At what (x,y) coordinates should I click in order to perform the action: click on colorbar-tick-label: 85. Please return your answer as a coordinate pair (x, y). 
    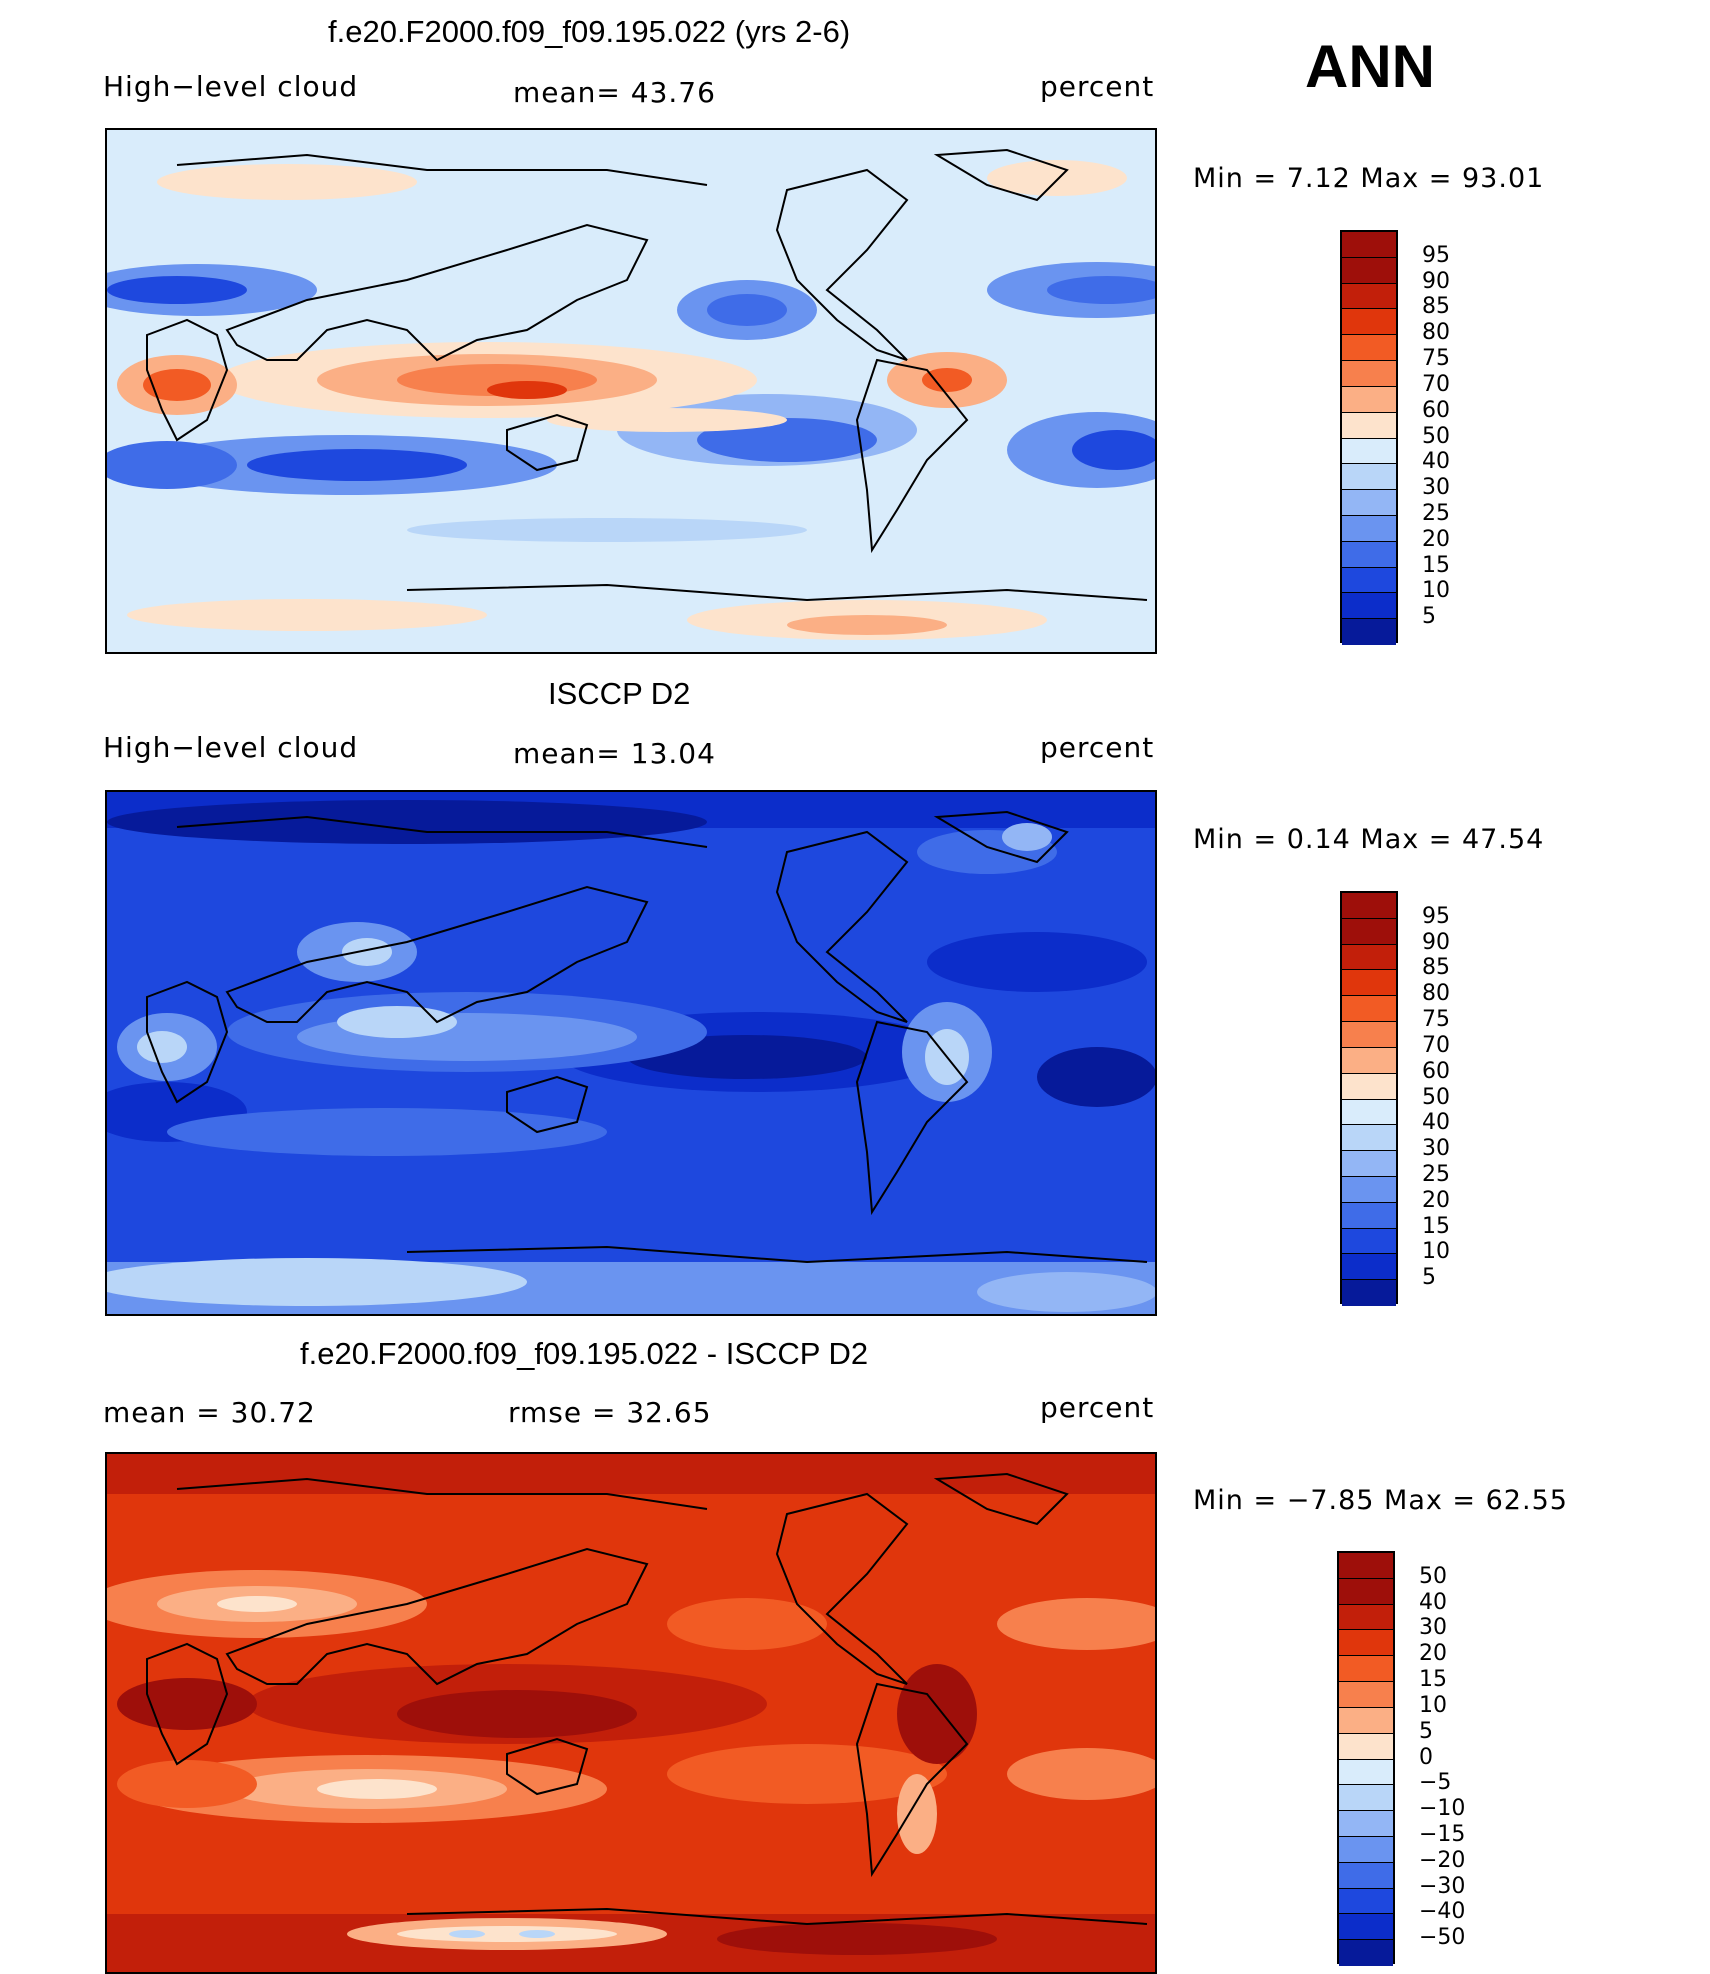
    Looking at the image, I should click on (1436, 307).